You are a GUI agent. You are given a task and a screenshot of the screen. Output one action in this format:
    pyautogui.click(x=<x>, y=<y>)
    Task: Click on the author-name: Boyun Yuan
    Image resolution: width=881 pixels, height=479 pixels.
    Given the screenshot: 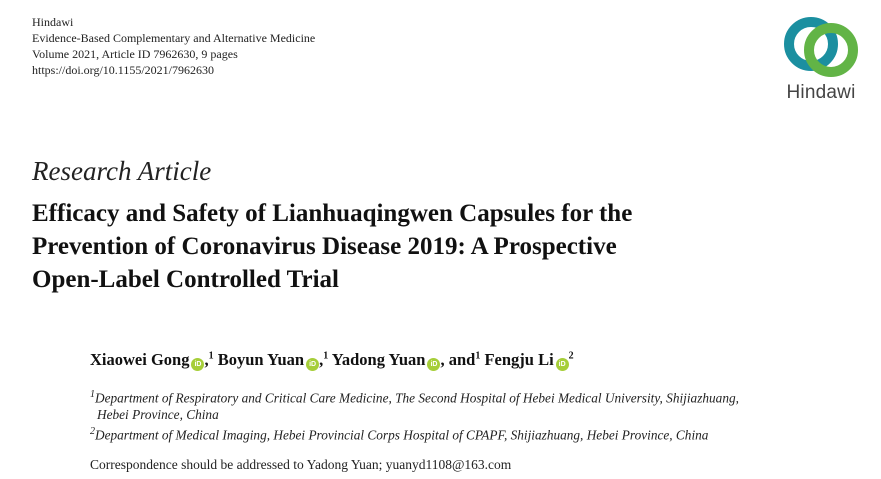 What is the action you would take?
    pyautogui.click(x=261, y=359)
    